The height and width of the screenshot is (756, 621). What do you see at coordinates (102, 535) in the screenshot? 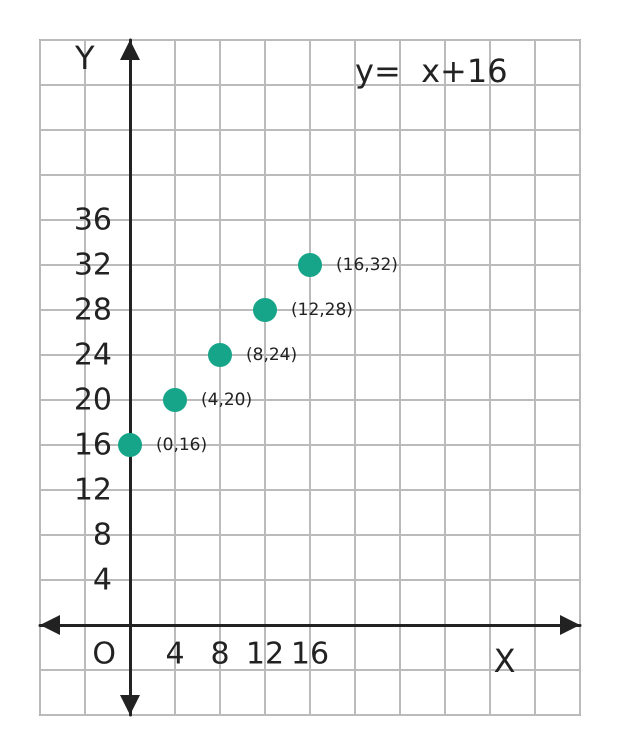
I see `y-tick-label: 8` at bounding box center [102, 535].